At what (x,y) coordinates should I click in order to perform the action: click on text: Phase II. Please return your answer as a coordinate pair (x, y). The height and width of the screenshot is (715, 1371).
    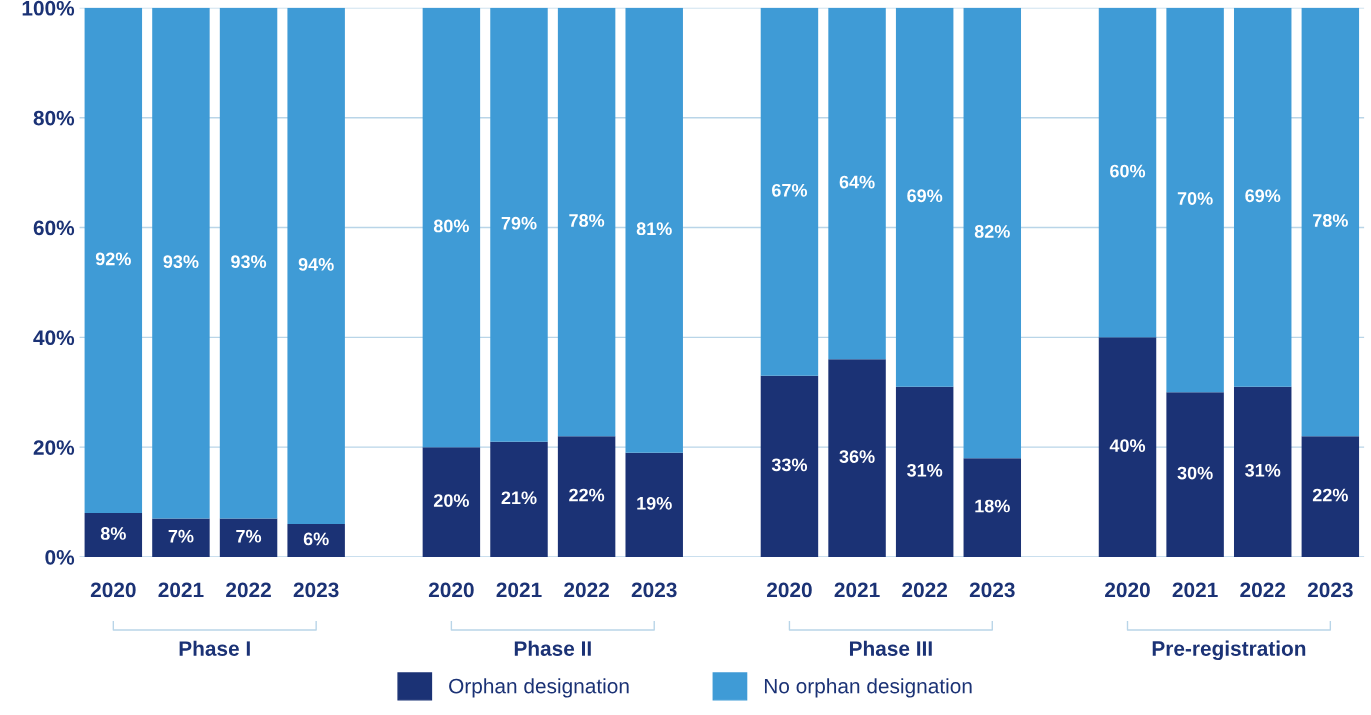
    Looking at the image, I should click on (552, 648).